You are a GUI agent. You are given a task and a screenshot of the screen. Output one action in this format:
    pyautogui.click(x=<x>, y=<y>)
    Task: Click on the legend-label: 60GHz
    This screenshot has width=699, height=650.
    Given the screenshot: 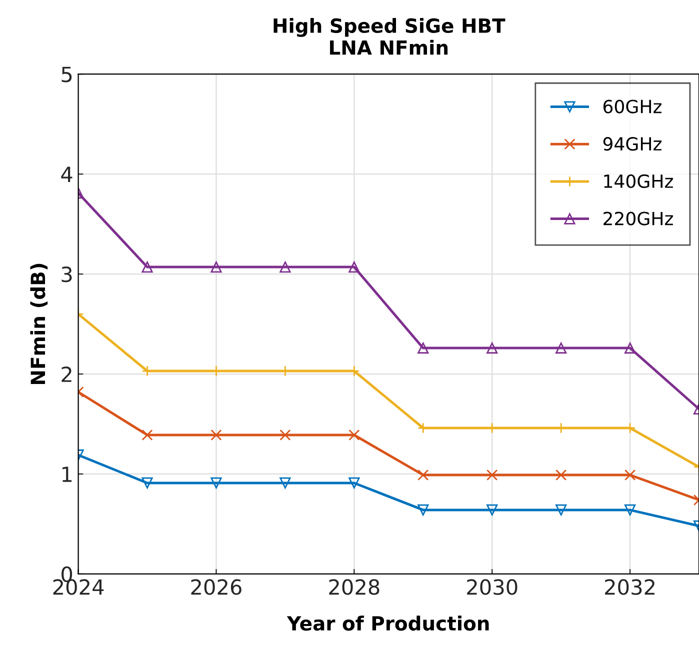 What is the action you would take?
    pyautogui.click(x=632, y=107)
    